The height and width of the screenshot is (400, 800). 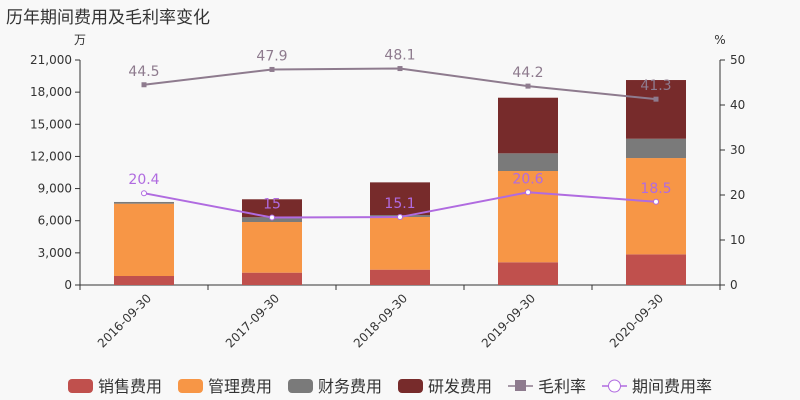 What do you see at coordinates (636, 320) in the screenshot?
I see `x-tick-label: 2020-09-30` at bounding box center [636, 320].